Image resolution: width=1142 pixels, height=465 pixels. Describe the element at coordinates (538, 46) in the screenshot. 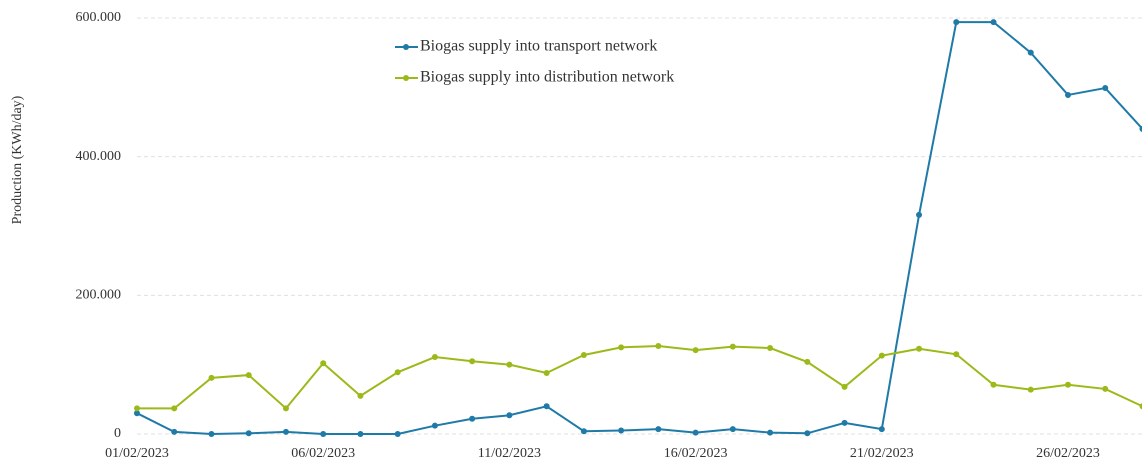

I see `legend-label: Biogas supply into transport network` at that location.